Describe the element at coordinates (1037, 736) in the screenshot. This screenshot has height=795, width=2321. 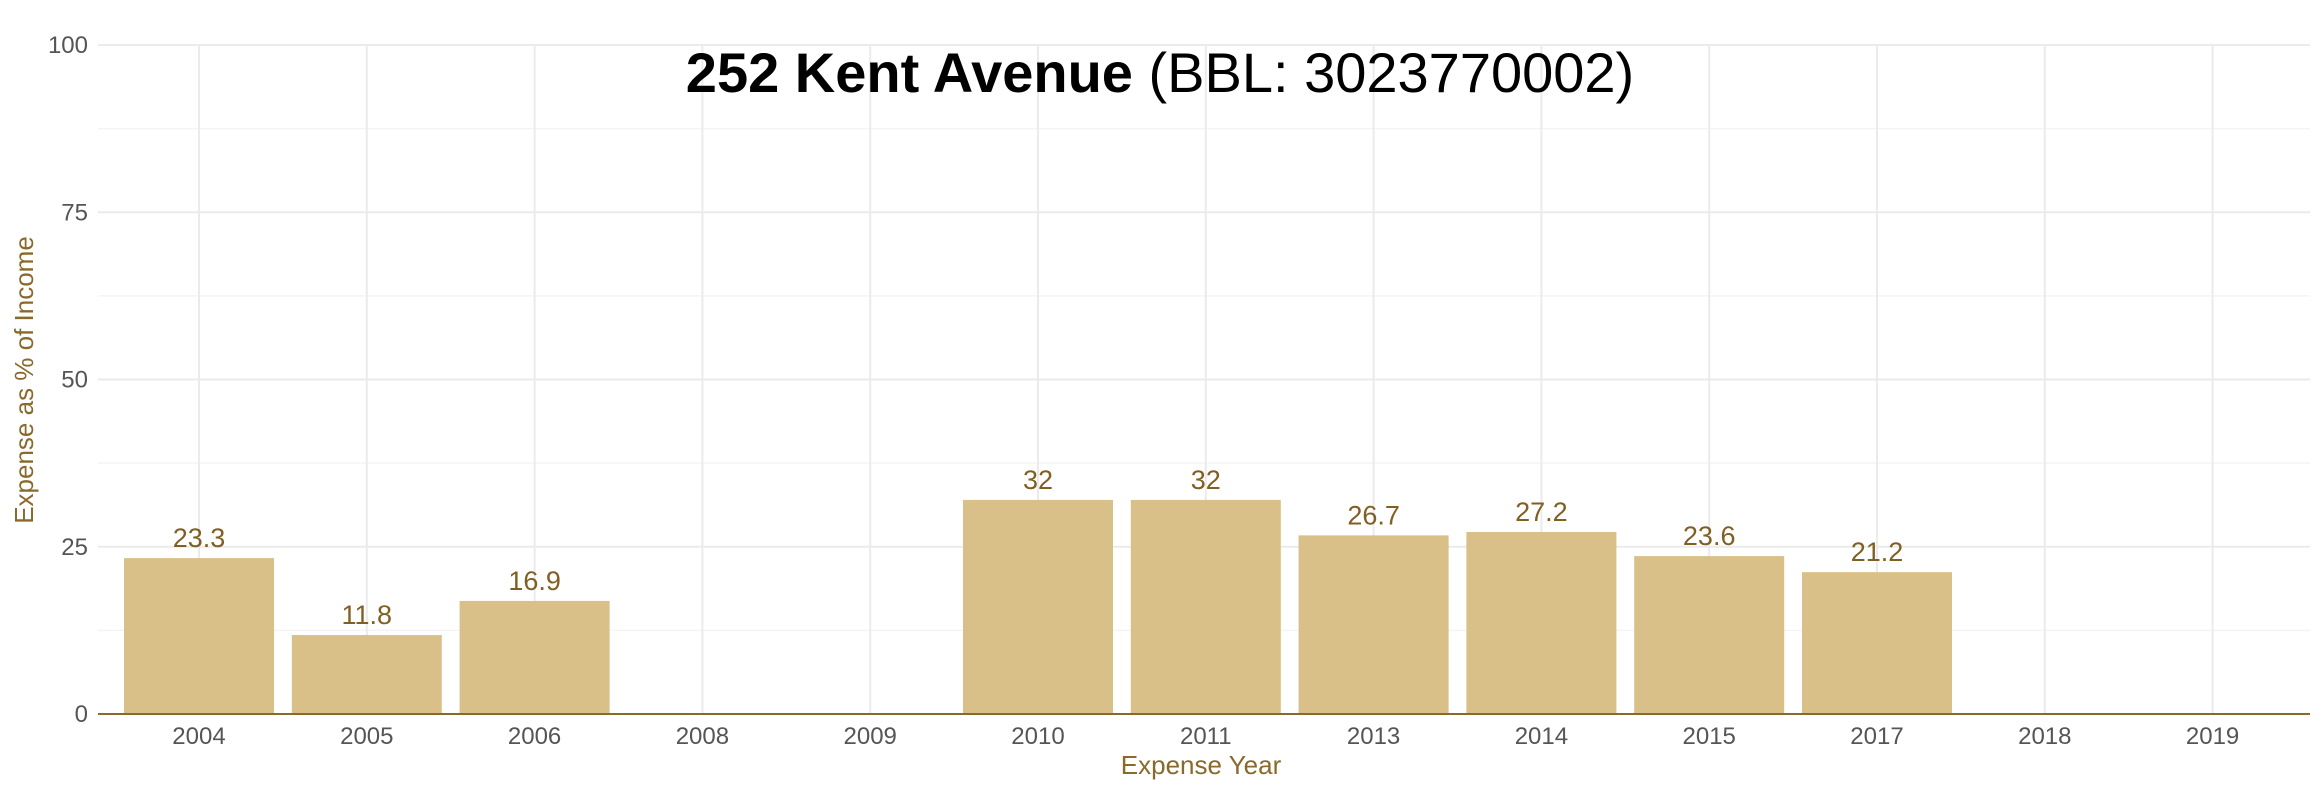
I see `x-tick-label-2010: 2010` at that location.